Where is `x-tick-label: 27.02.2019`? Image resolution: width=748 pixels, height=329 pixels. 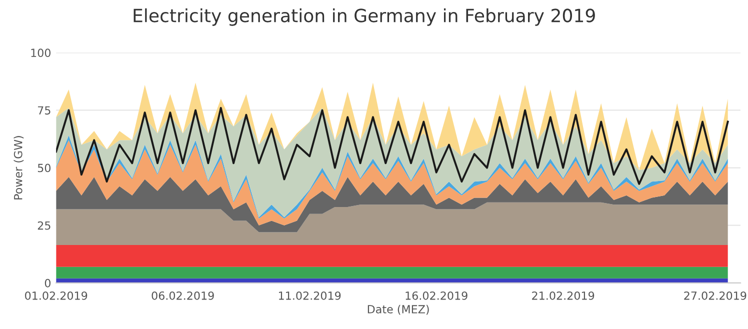
x-tick-label: 27.02.2019 is located at coordinates (715, 295).